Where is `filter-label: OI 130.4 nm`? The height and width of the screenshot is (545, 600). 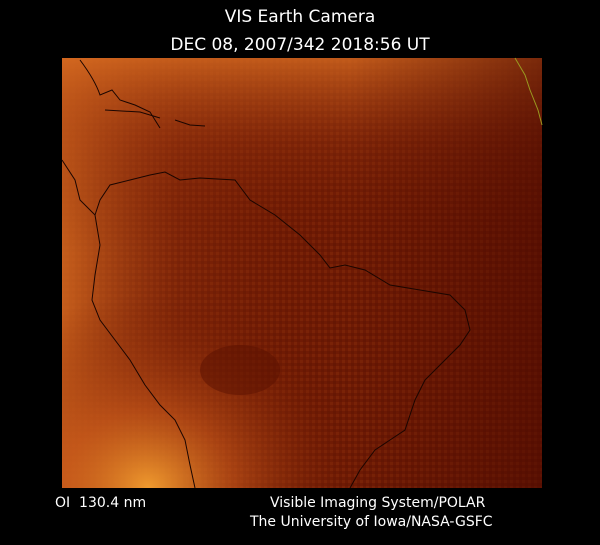 filter-label: OI 130.4 nm is located at coordinates (100, 503).